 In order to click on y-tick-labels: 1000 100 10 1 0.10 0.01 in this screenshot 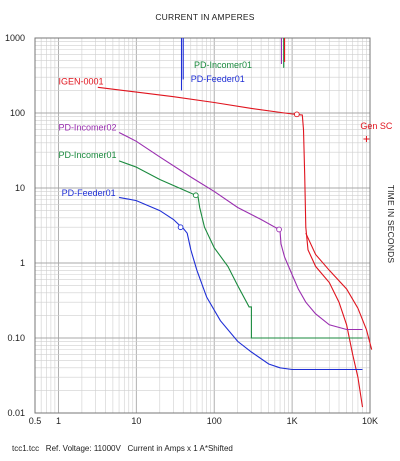, I will do `click(15, 225)`.